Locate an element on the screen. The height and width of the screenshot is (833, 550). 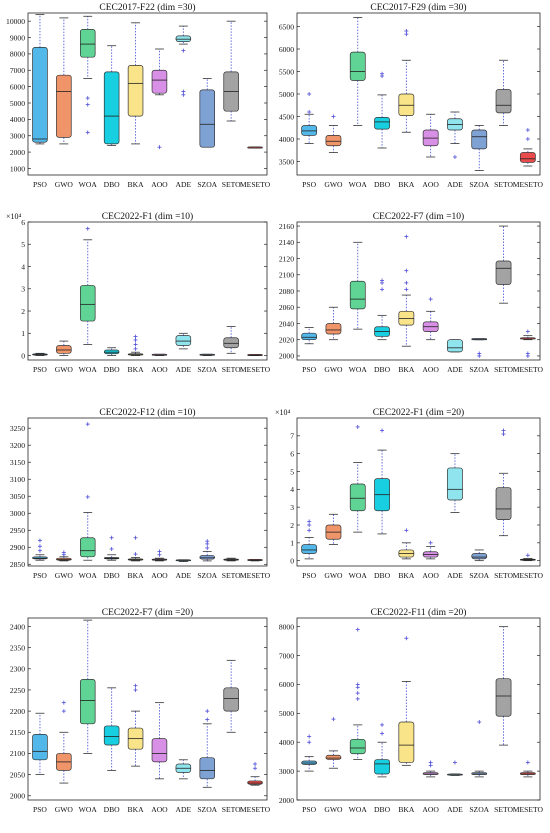
chart-title: CEC2022-F7 (dim =20) is located at coordinates (147, 612).